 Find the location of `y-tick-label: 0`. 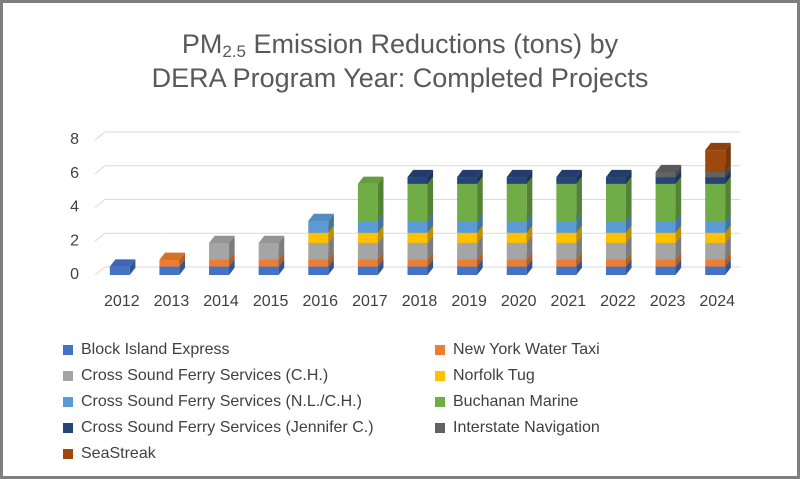

y-tick-label: 0 is located at coordinates (74, 274).